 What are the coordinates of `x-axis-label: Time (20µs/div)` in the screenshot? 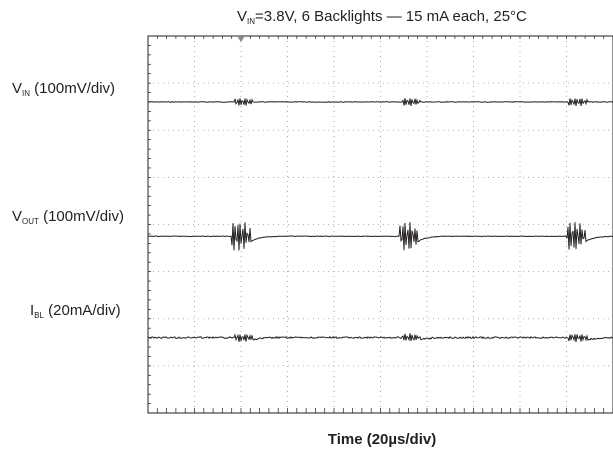 It's located at (382, 439).